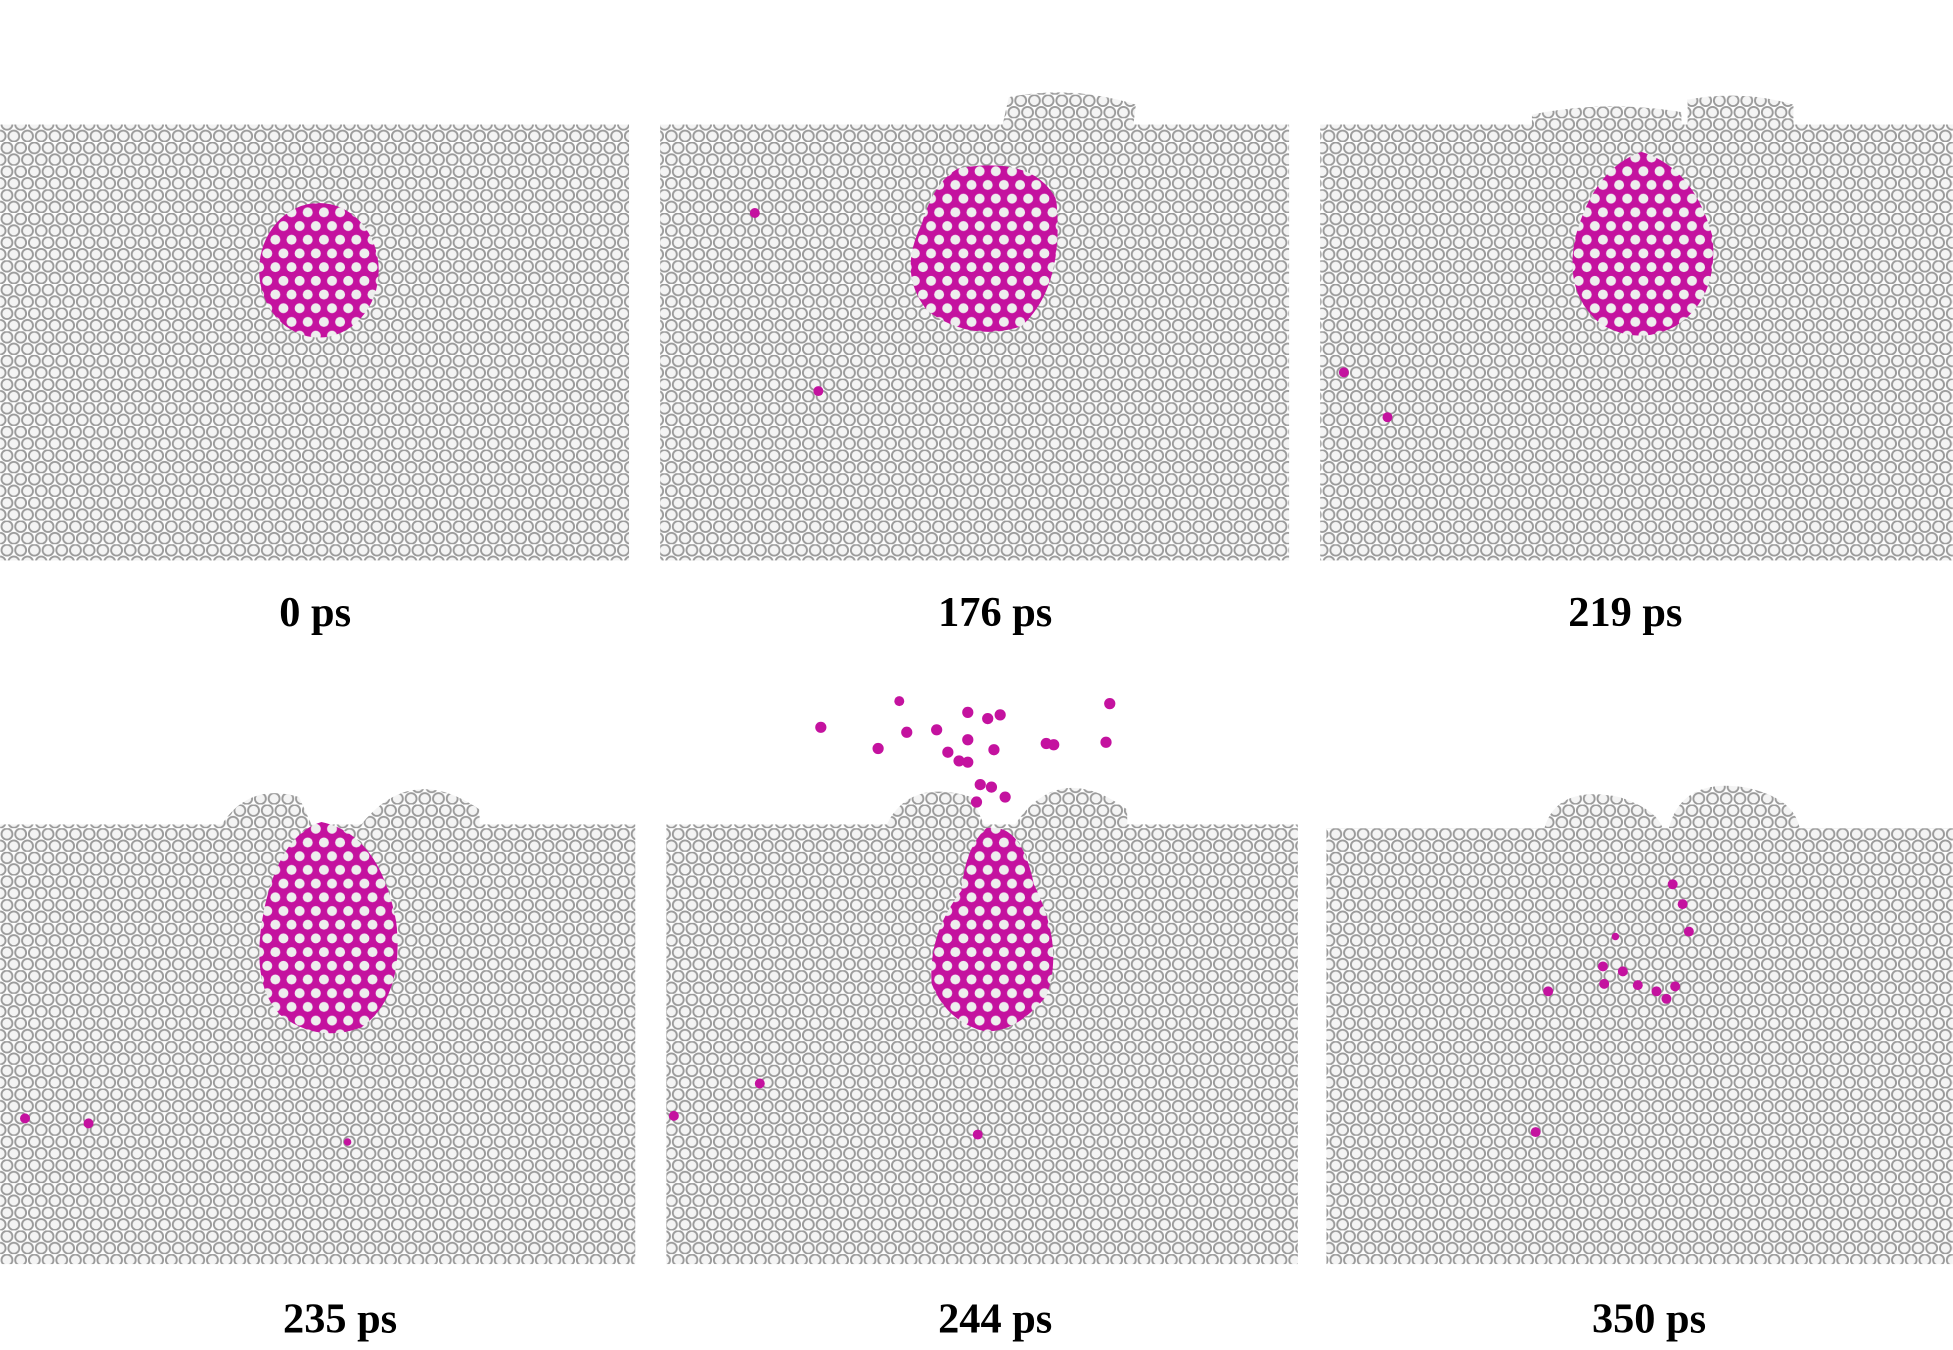 Image resolution: width=1953 pixels, height=1350 pixels. I want to click on panel-label: 0 ps, so click(315, 612).